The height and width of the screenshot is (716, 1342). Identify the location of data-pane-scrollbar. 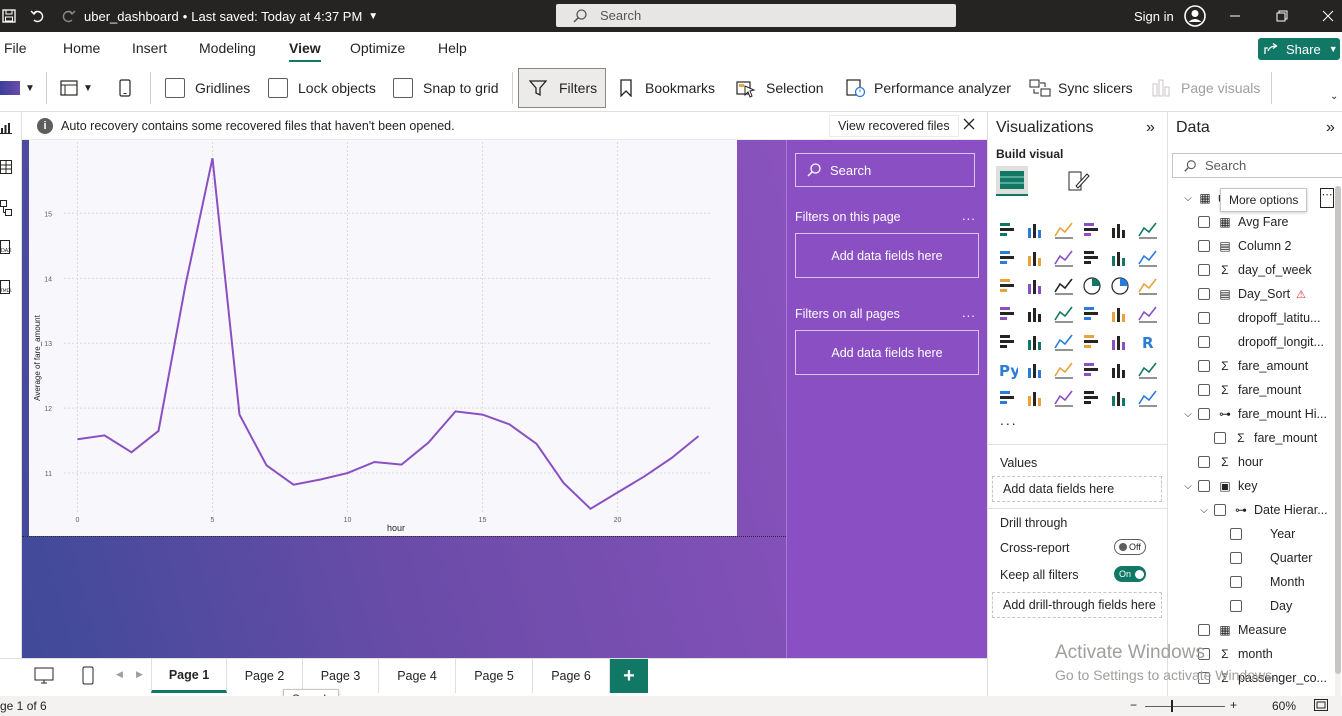
(1338, 441).